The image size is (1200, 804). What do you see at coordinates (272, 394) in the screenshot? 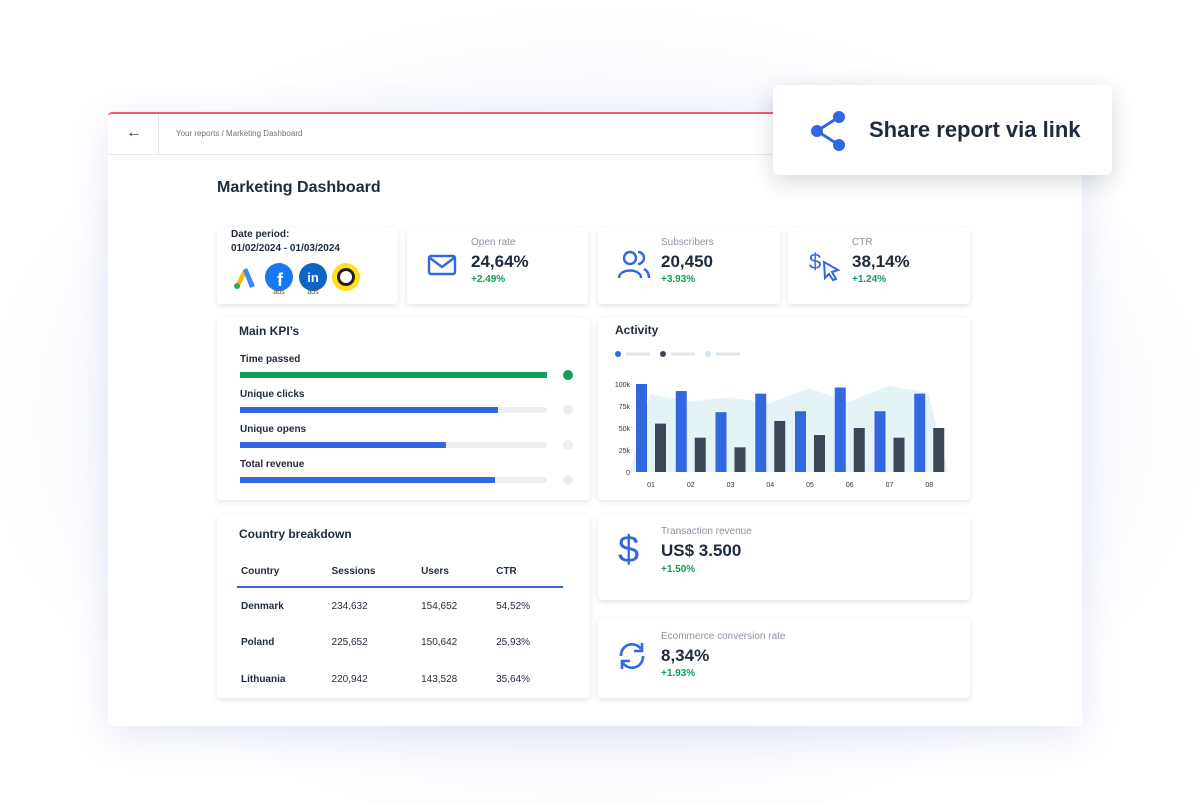
I see `kpi-name: Unique clicks` at bounding box center [272, 394].